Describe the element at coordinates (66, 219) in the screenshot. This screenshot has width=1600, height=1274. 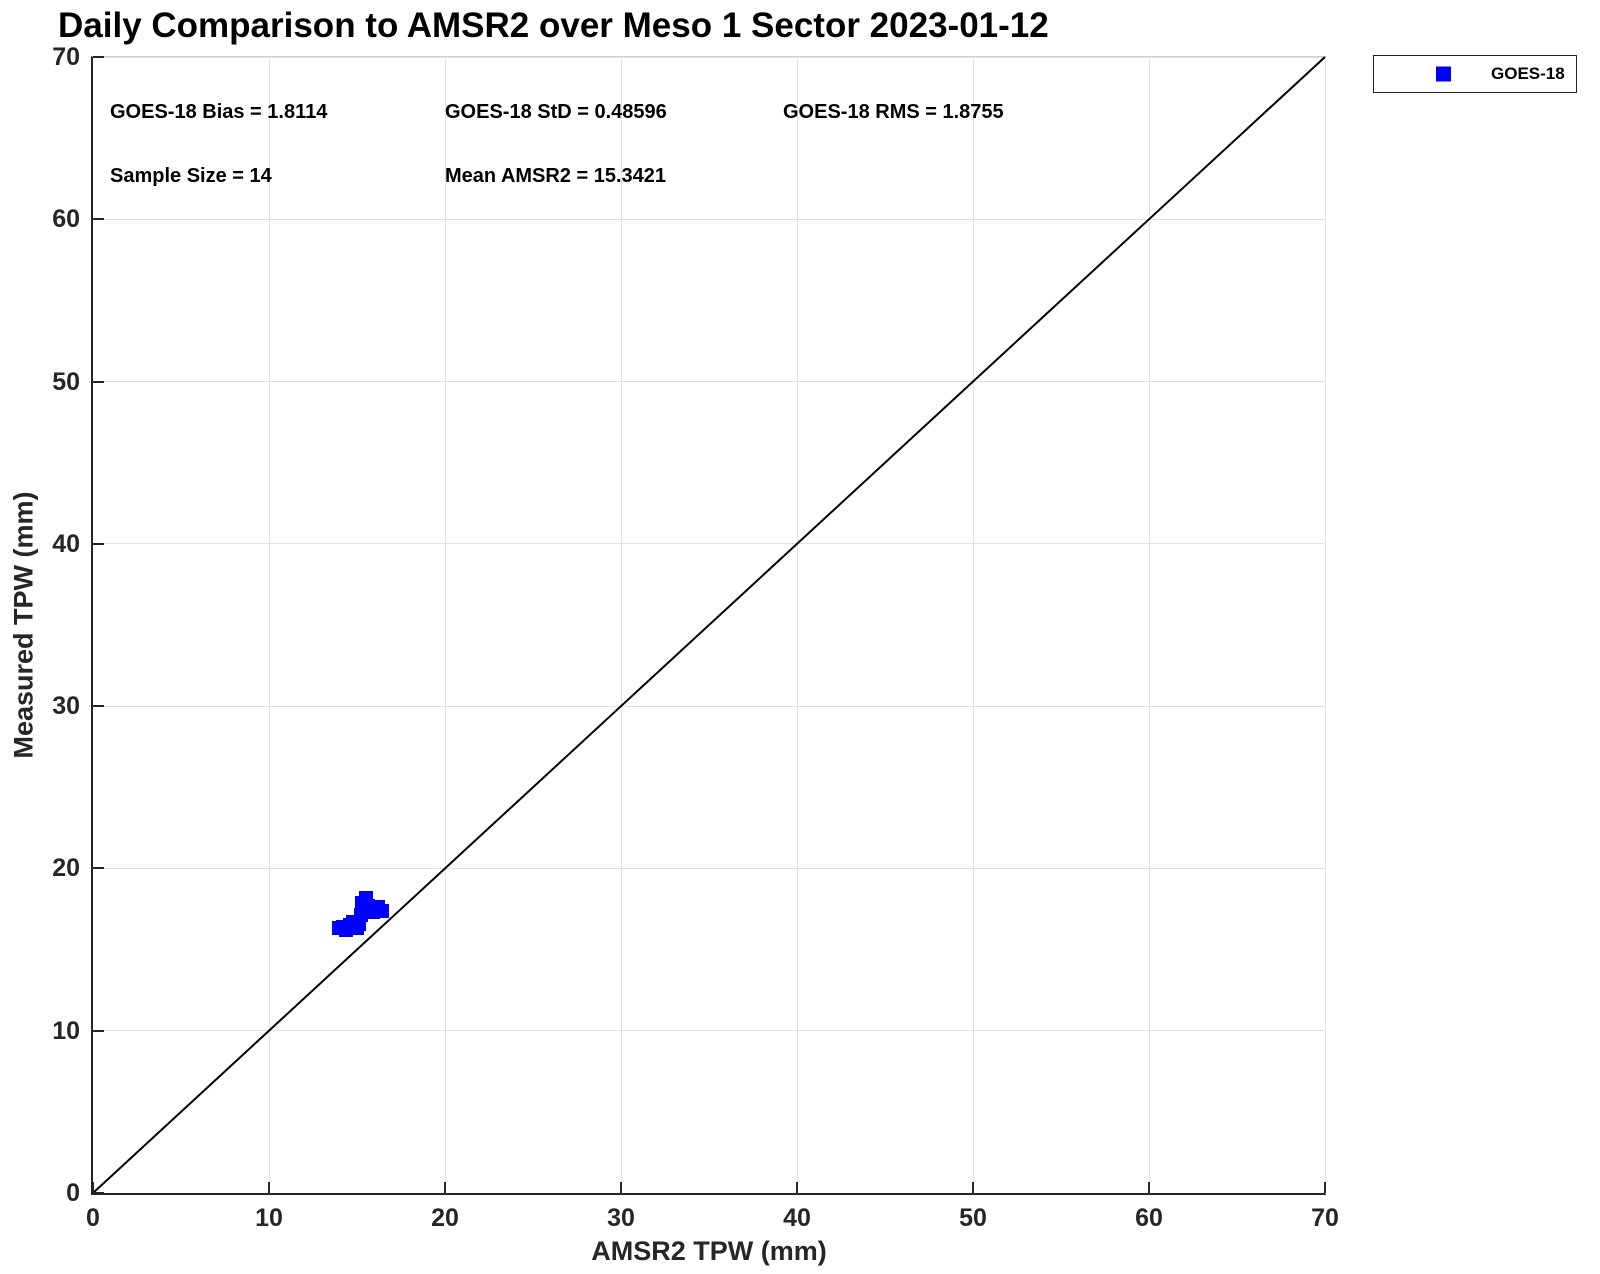
I see `y-tick-label: 60` at that location.